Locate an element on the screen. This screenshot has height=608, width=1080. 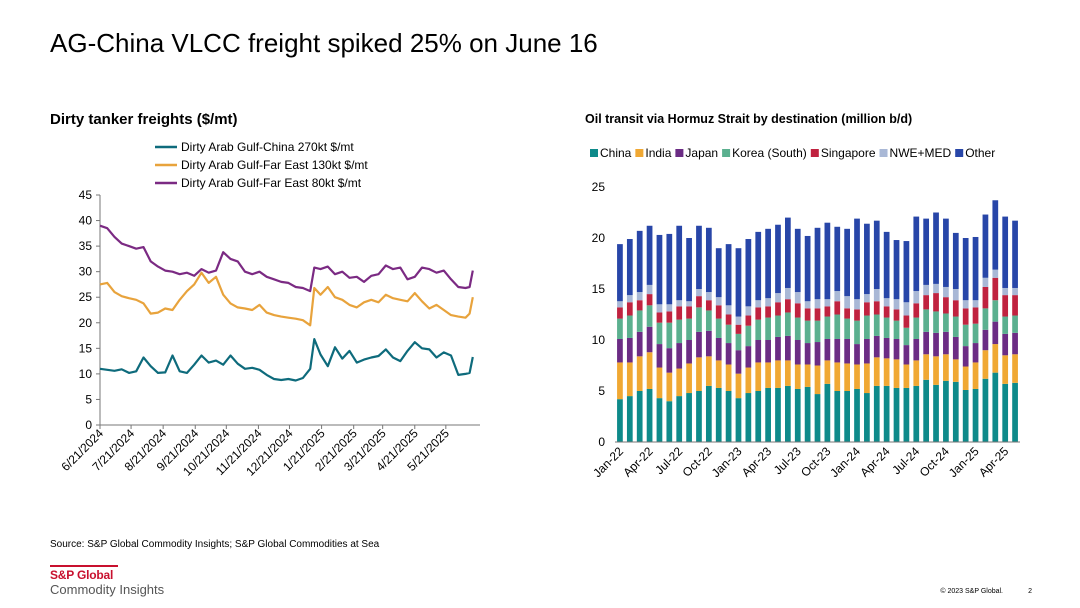
freight-series-line-dirty-arab-gulf-china-270kt-mt is located at coordinates (286, 360).